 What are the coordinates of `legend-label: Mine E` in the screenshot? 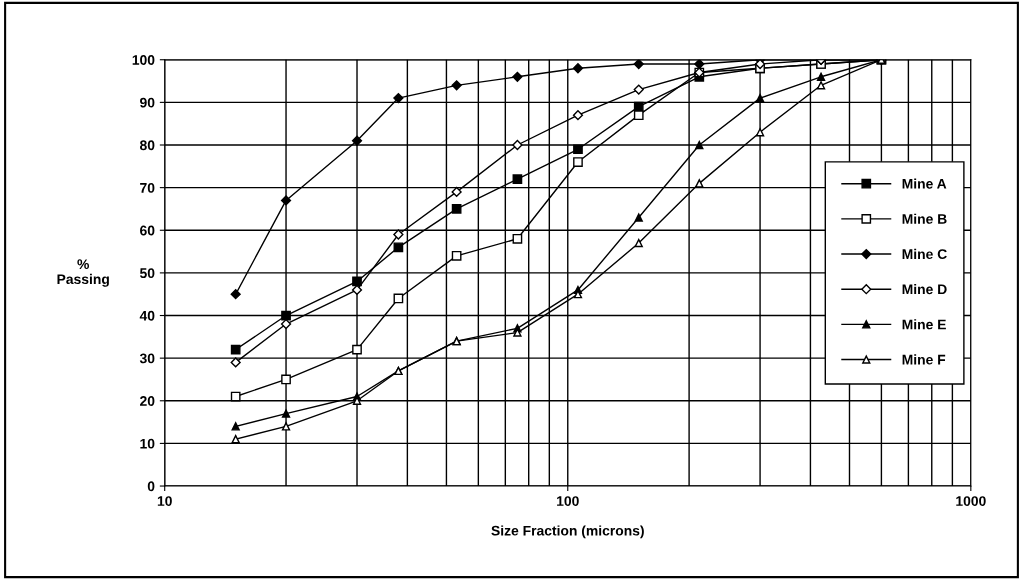 It's located at (924, 324).